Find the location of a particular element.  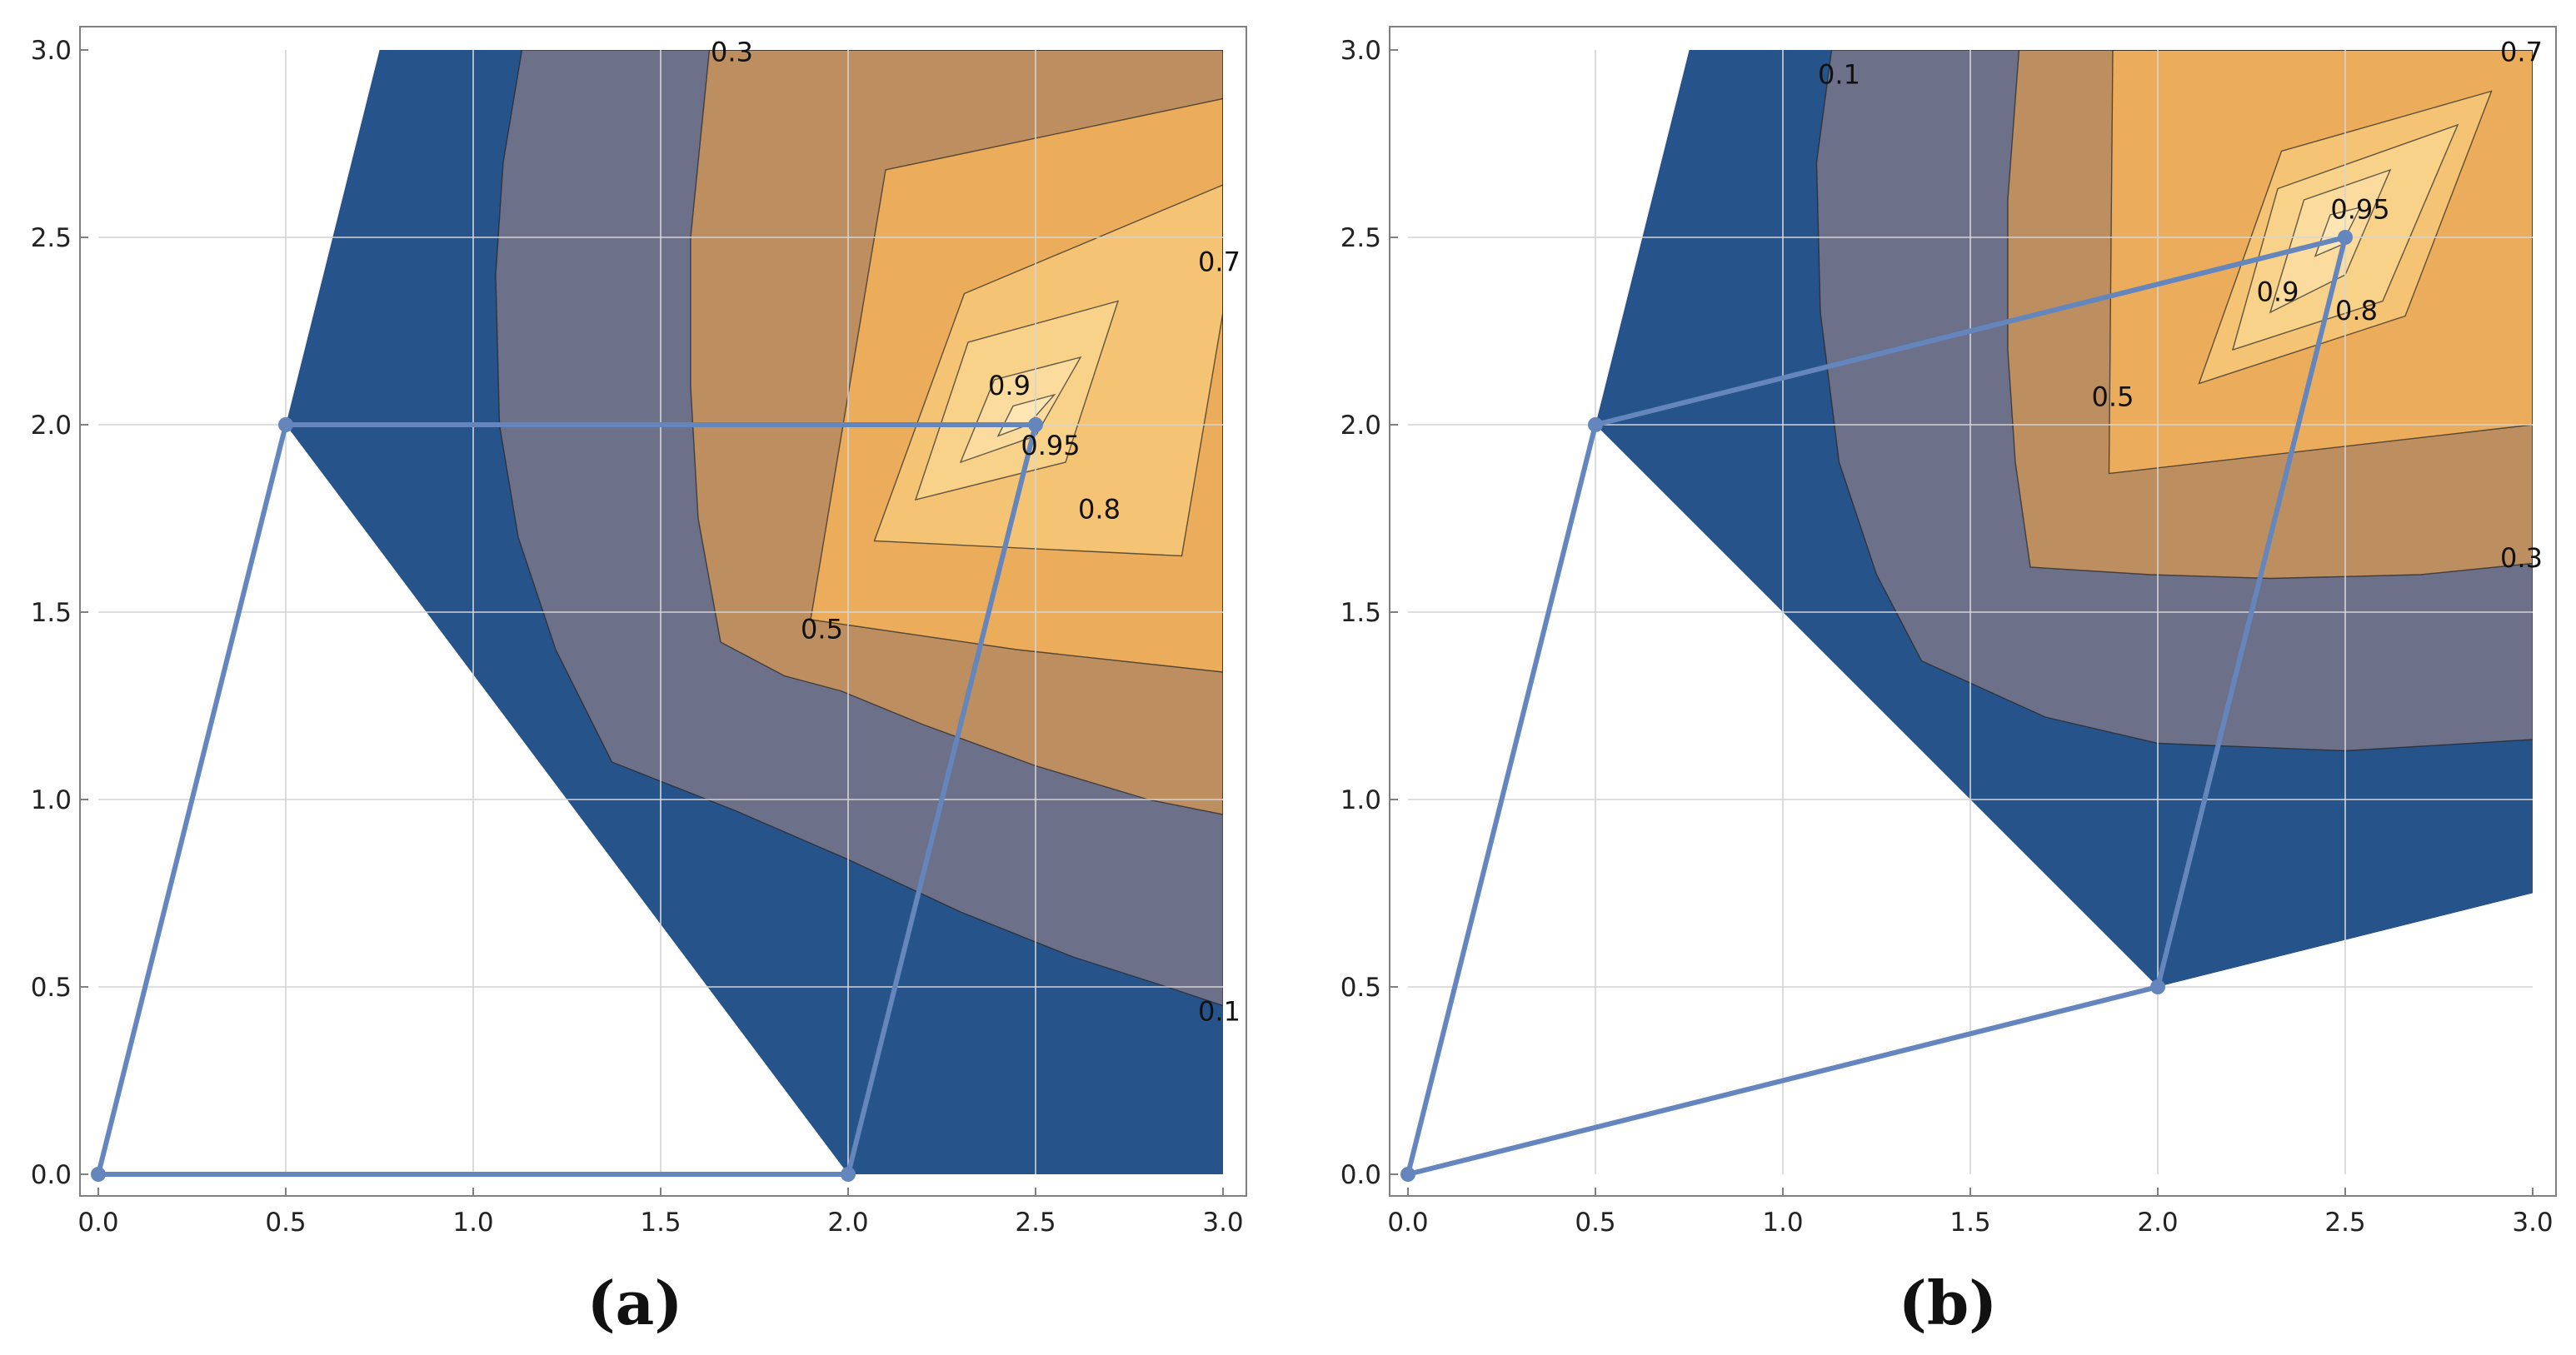

contour-line-0.9 is located at coordinates (1020, 410).